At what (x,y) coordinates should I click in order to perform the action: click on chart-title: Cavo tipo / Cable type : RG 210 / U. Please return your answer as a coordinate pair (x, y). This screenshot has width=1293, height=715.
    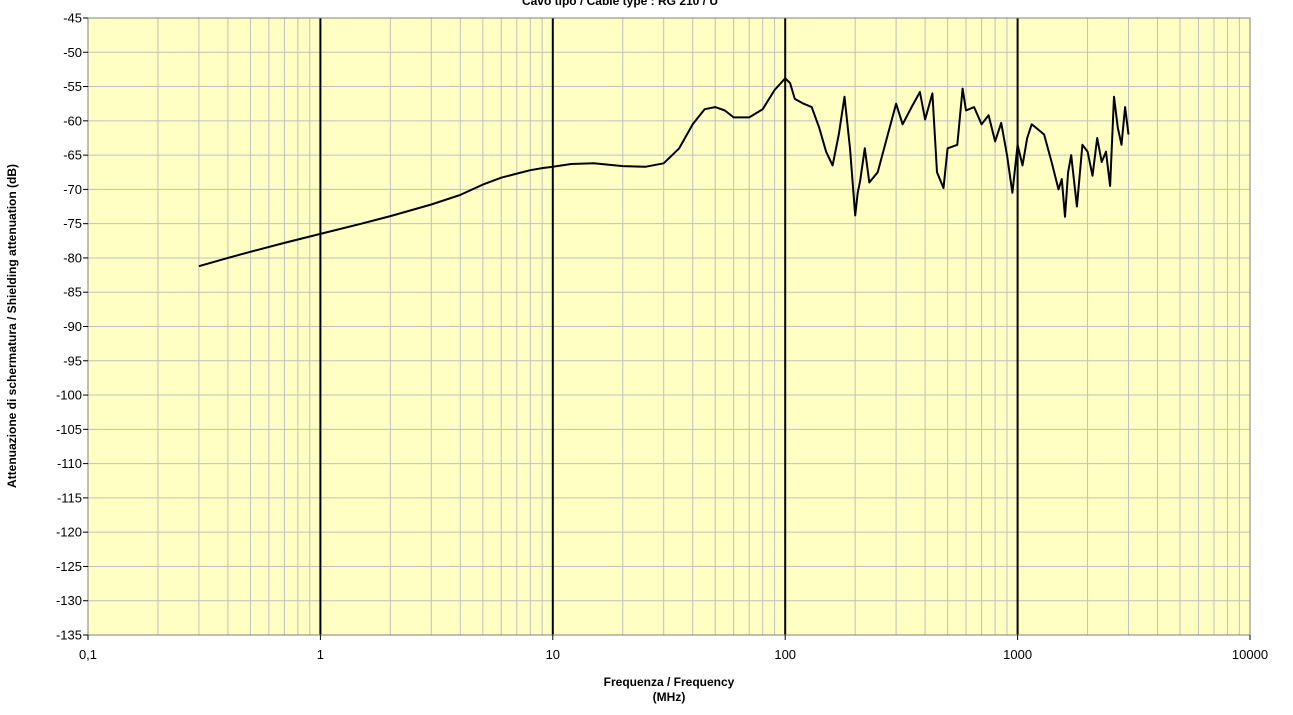
    Looking at the image, I should click on (620, 4).